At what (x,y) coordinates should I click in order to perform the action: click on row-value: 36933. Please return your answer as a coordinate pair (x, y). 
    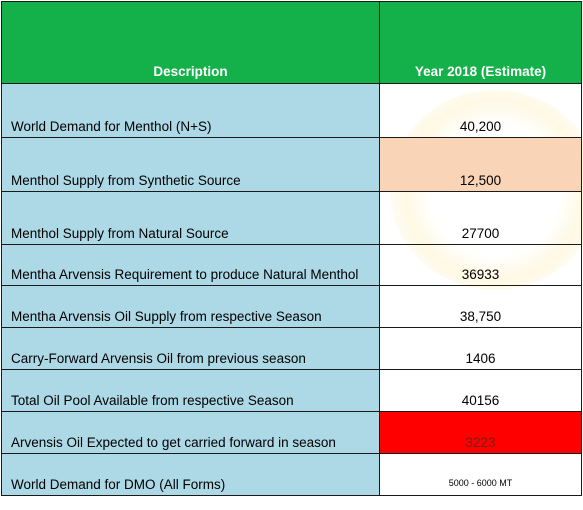
    Looking at the image, I should click on (480, 265).